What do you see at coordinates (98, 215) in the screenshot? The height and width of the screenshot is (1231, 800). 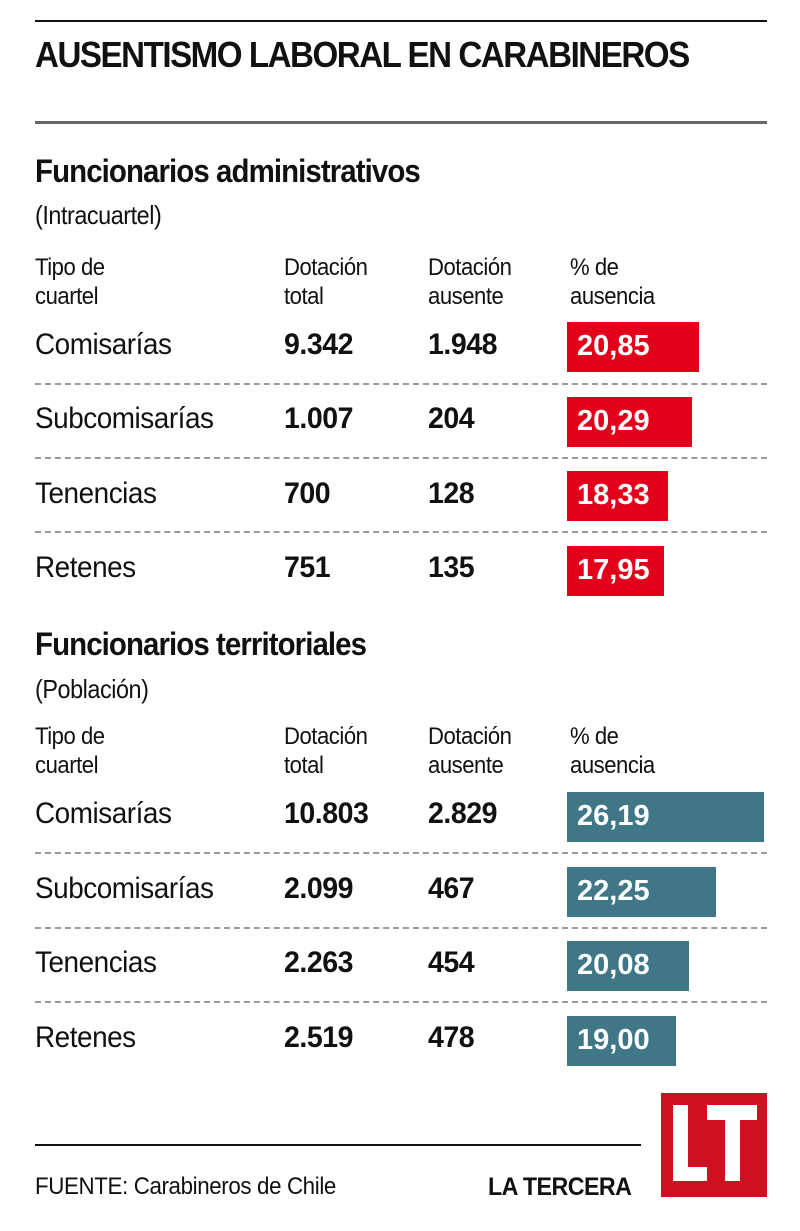 I see `section-subtitle: (Intracuartel)` at bounding box center [98, 215].